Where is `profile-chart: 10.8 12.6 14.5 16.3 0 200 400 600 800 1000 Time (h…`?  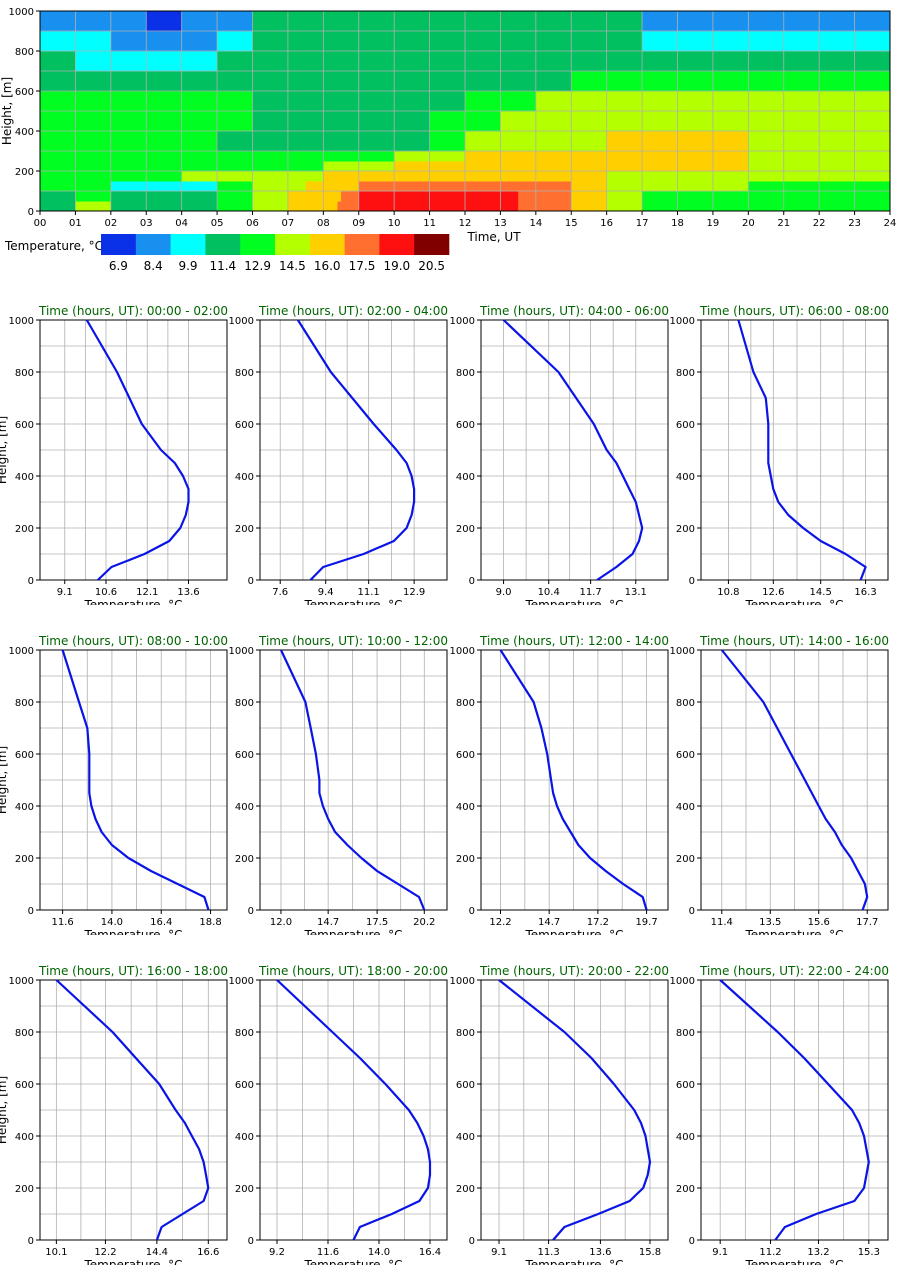
profile-chart: 10.8 12.6 14.5 16.3 0 200 400 600 800 1000 Time (h… is located at coordinates (779, 454).